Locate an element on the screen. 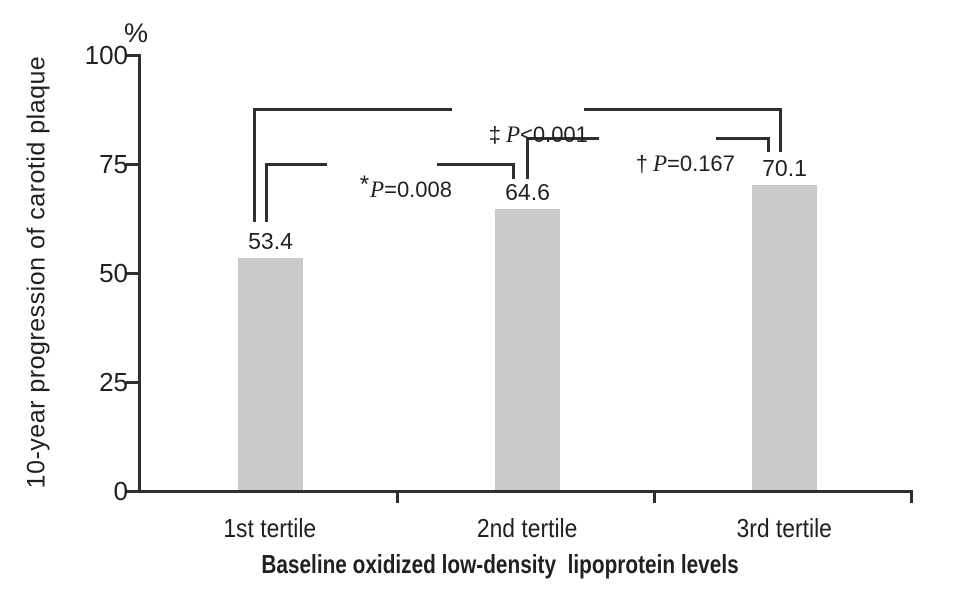 This screenshot has height=596, width=966. sig2-right-horizontal is located at coordinates (743, 138).